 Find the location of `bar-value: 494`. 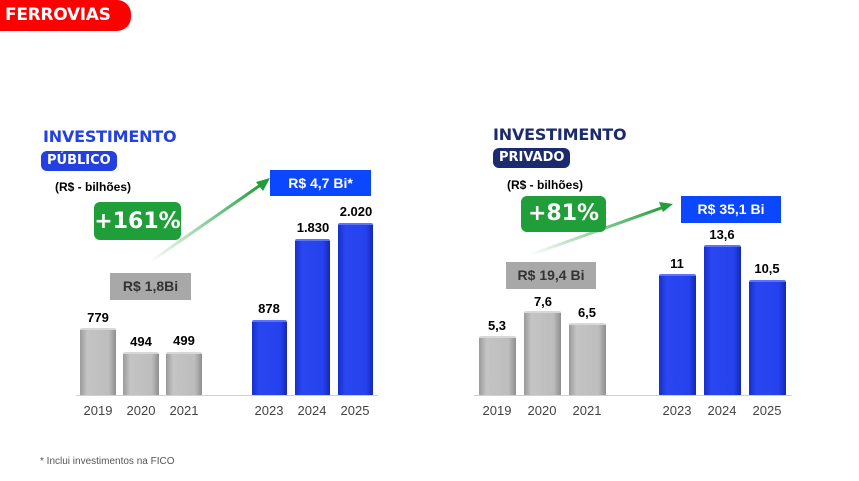

bar-value: 494 is located at coordinates (141, 341).